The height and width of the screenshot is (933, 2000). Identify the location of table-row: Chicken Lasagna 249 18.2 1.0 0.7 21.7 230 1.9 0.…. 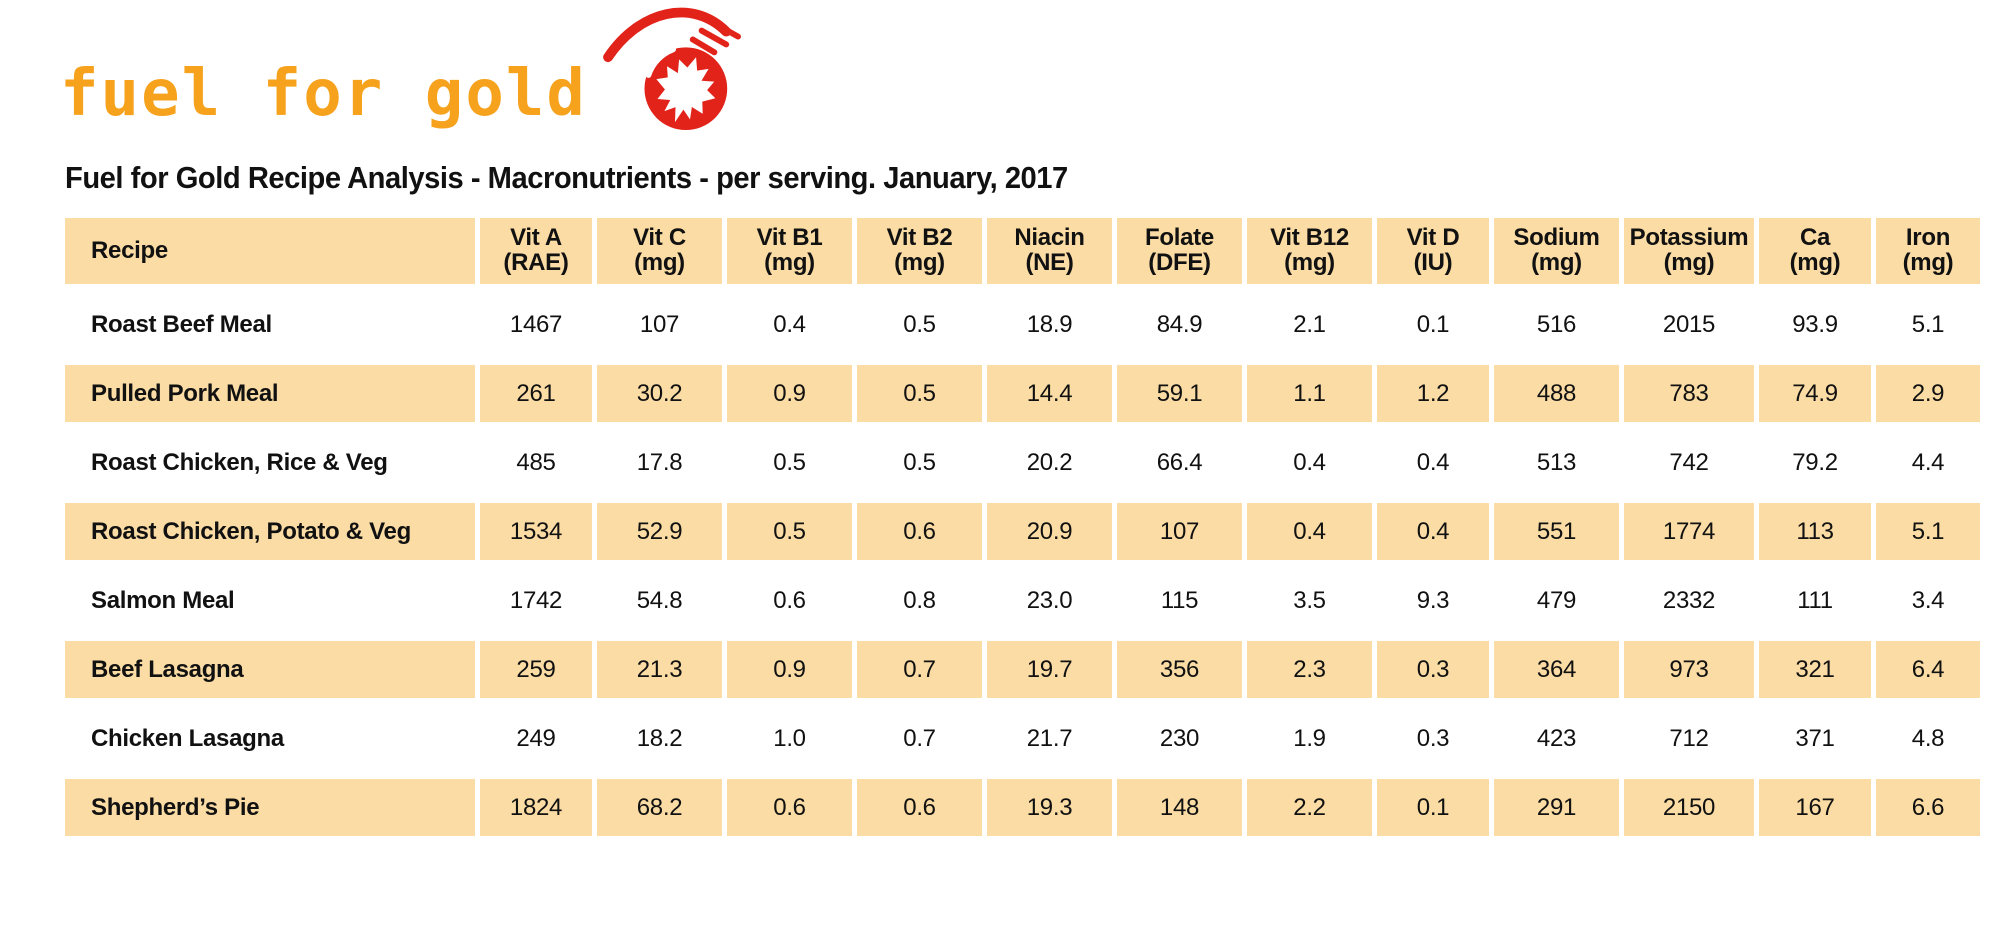
(1022, 738).